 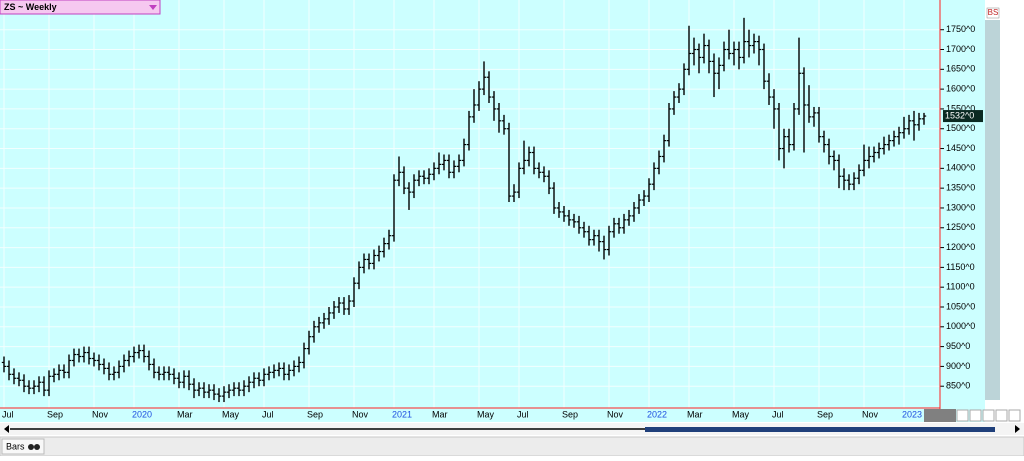 I want to click on y-tick-label: 950^0, so click(x=958, y=346).